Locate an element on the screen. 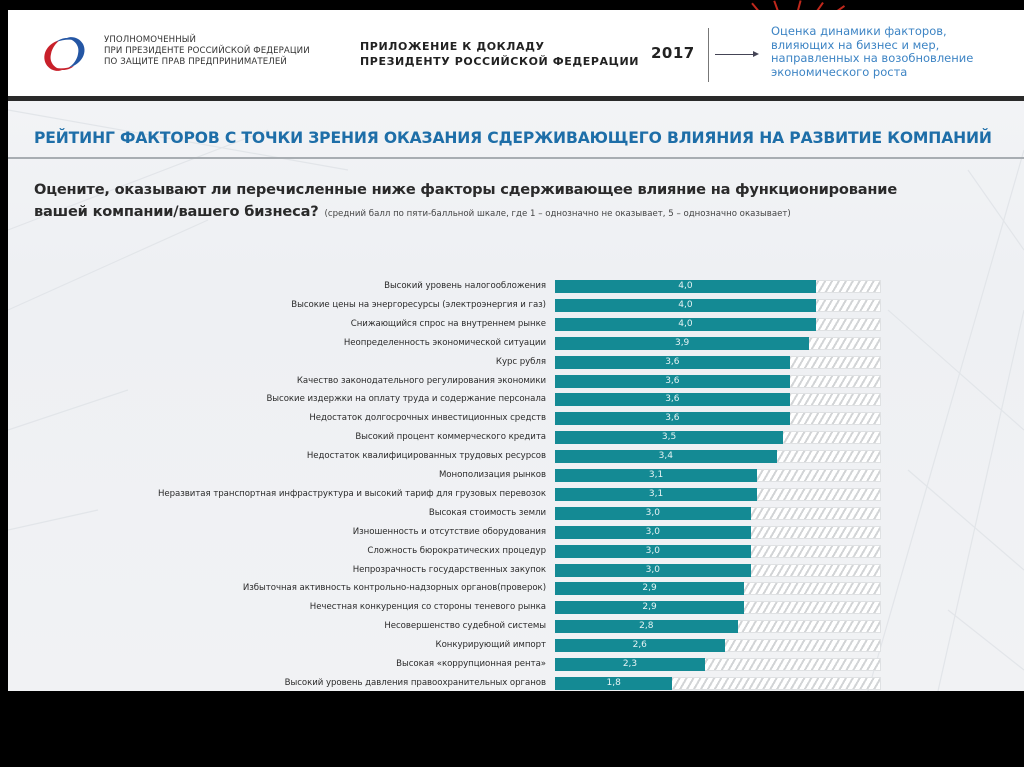  chart-row: Курс рубля 3,6 is located at coordinates (516, 363).